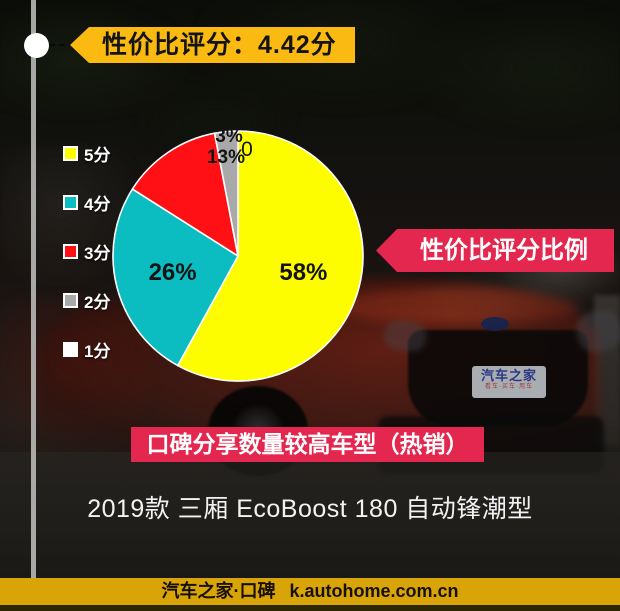  I want to click on hot-sale-banner-text: 口碑分享数量较高车型（热销）, so click(307, 444).